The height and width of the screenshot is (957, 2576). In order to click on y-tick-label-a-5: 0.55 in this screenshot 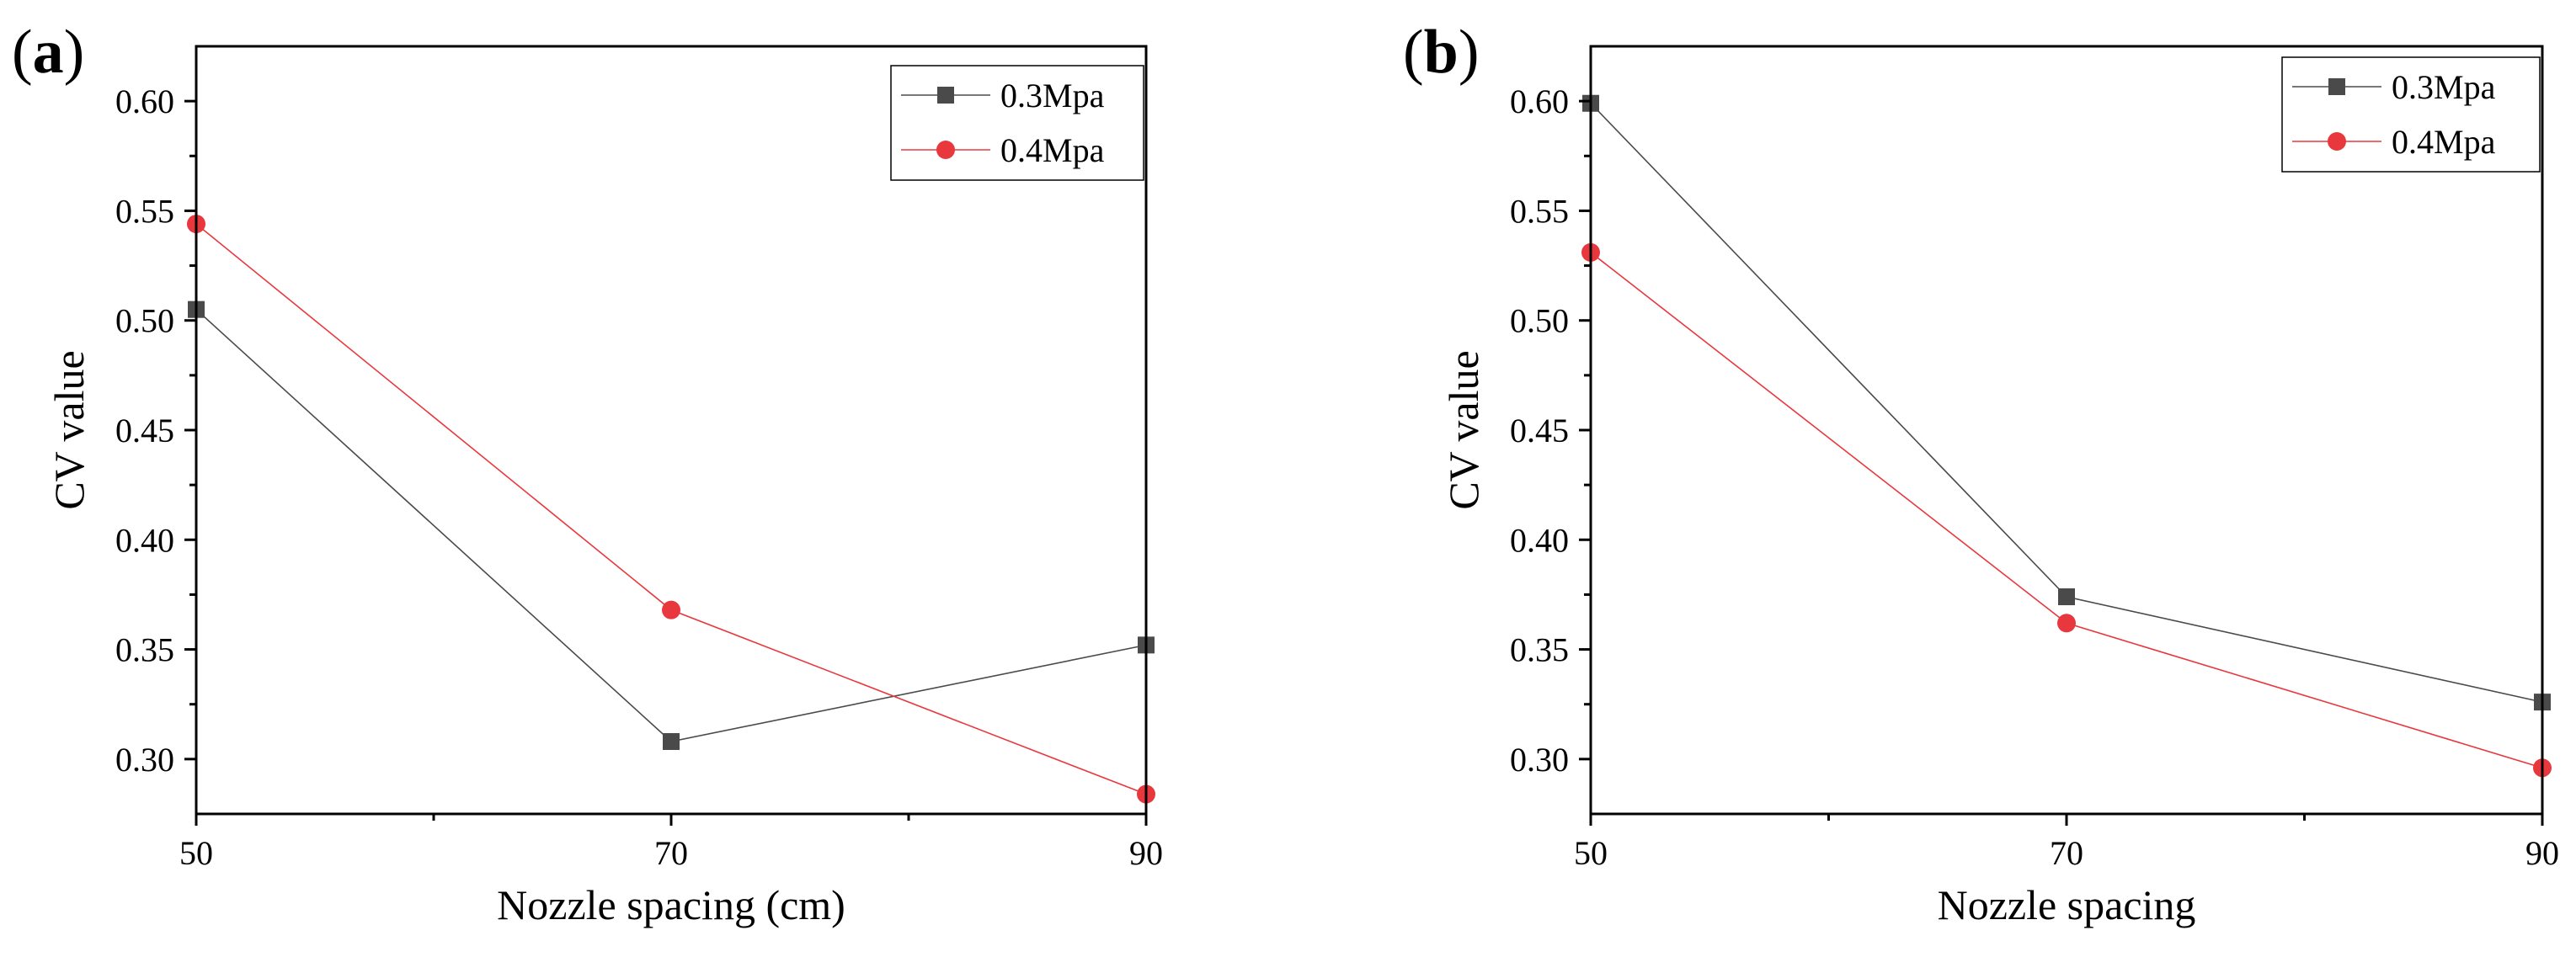, I will do `click(144, 211)`.